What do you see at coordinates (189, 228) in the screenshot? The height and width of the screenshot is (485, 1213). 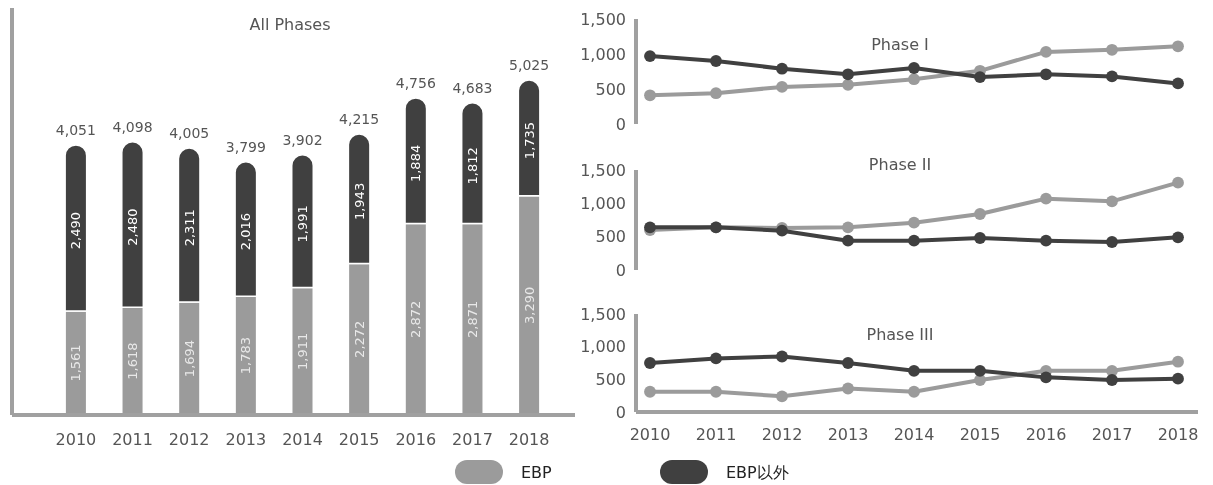 I see `data-label: 2,311` at bounding box center [189, 228].